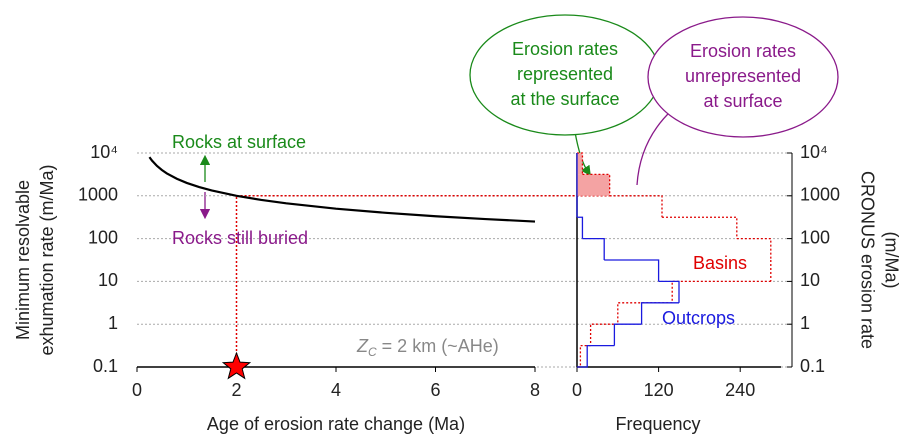 Image resolution: width=911 pixels, height=443 pixels. I want to click on curve, so click(342, 189).